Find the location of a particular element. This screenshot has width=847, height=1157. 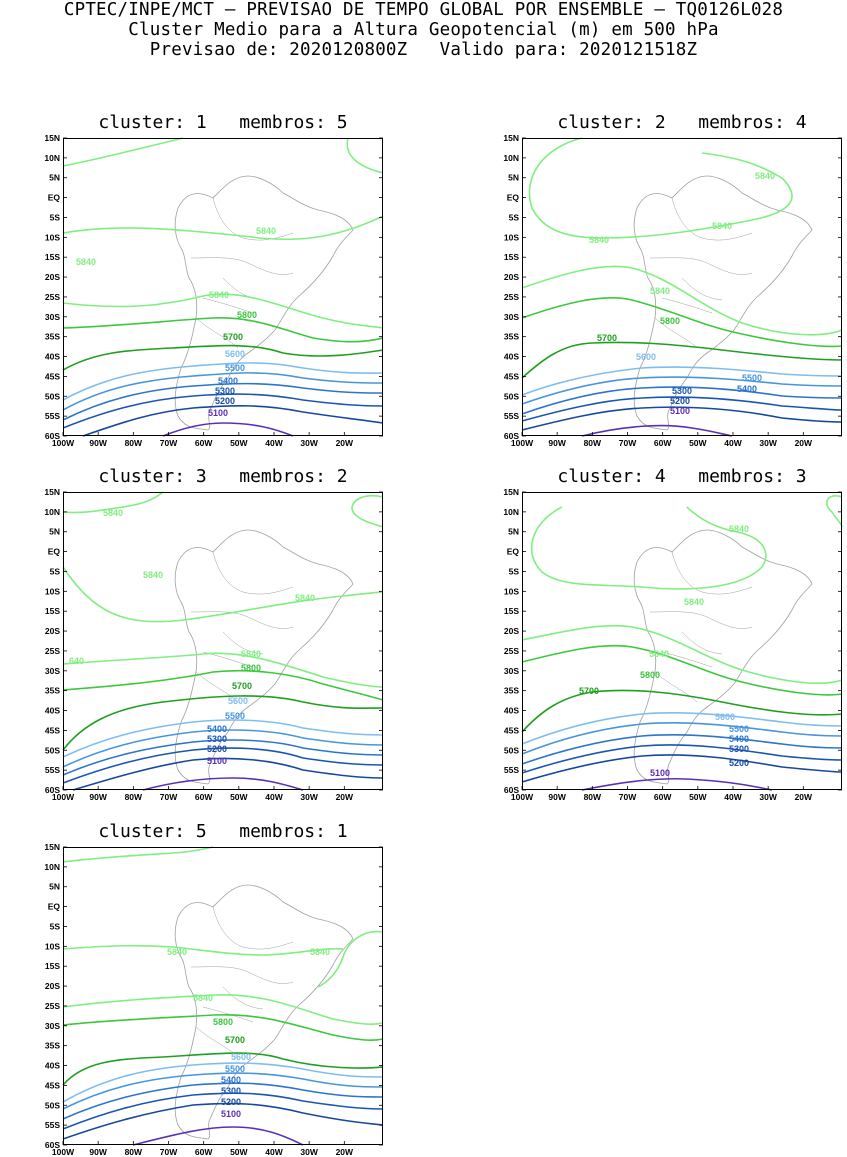

panel-title-3: cluster: 3 membros: 2 is located at coordinates (223, 476).